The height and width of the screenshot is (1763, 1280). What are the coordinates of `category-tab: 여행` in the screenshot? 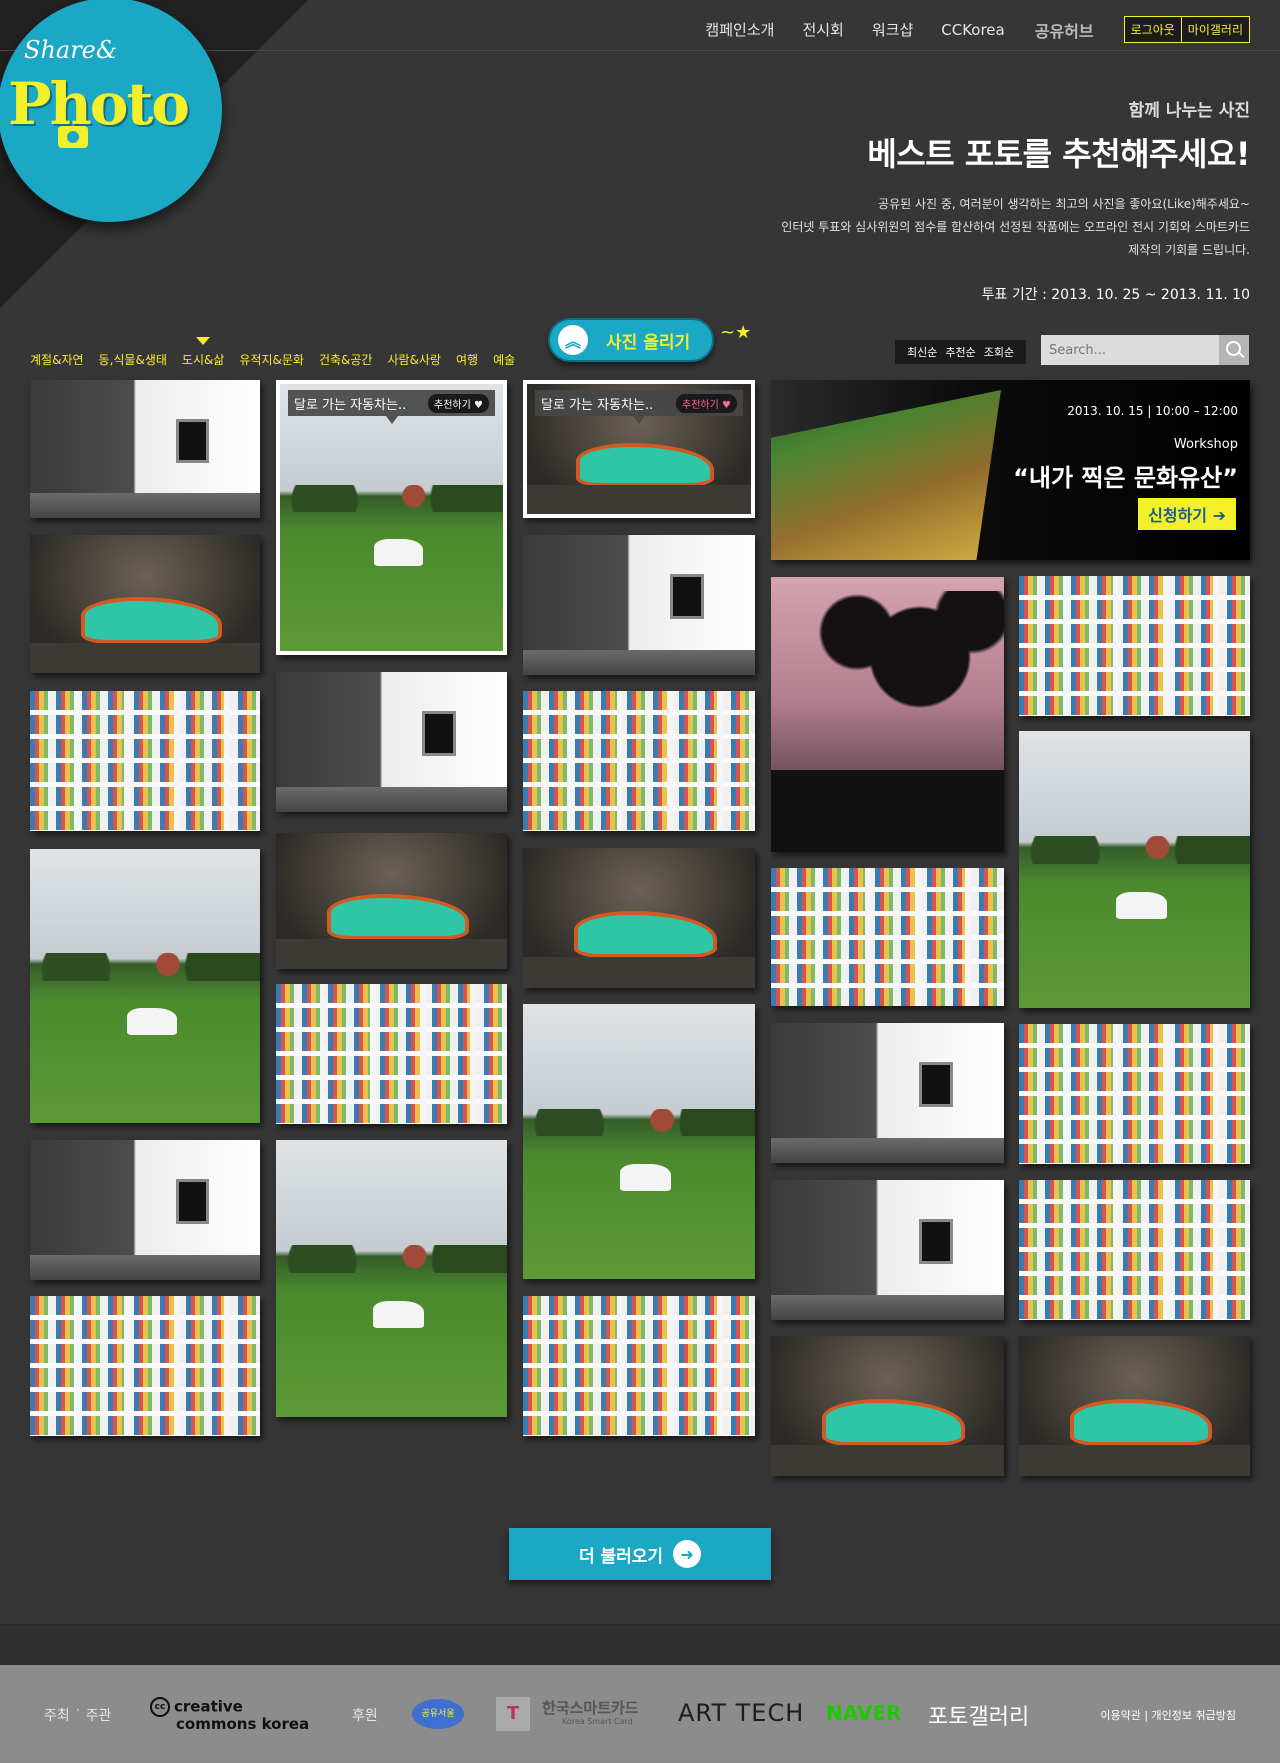 It's located at (467, 360).